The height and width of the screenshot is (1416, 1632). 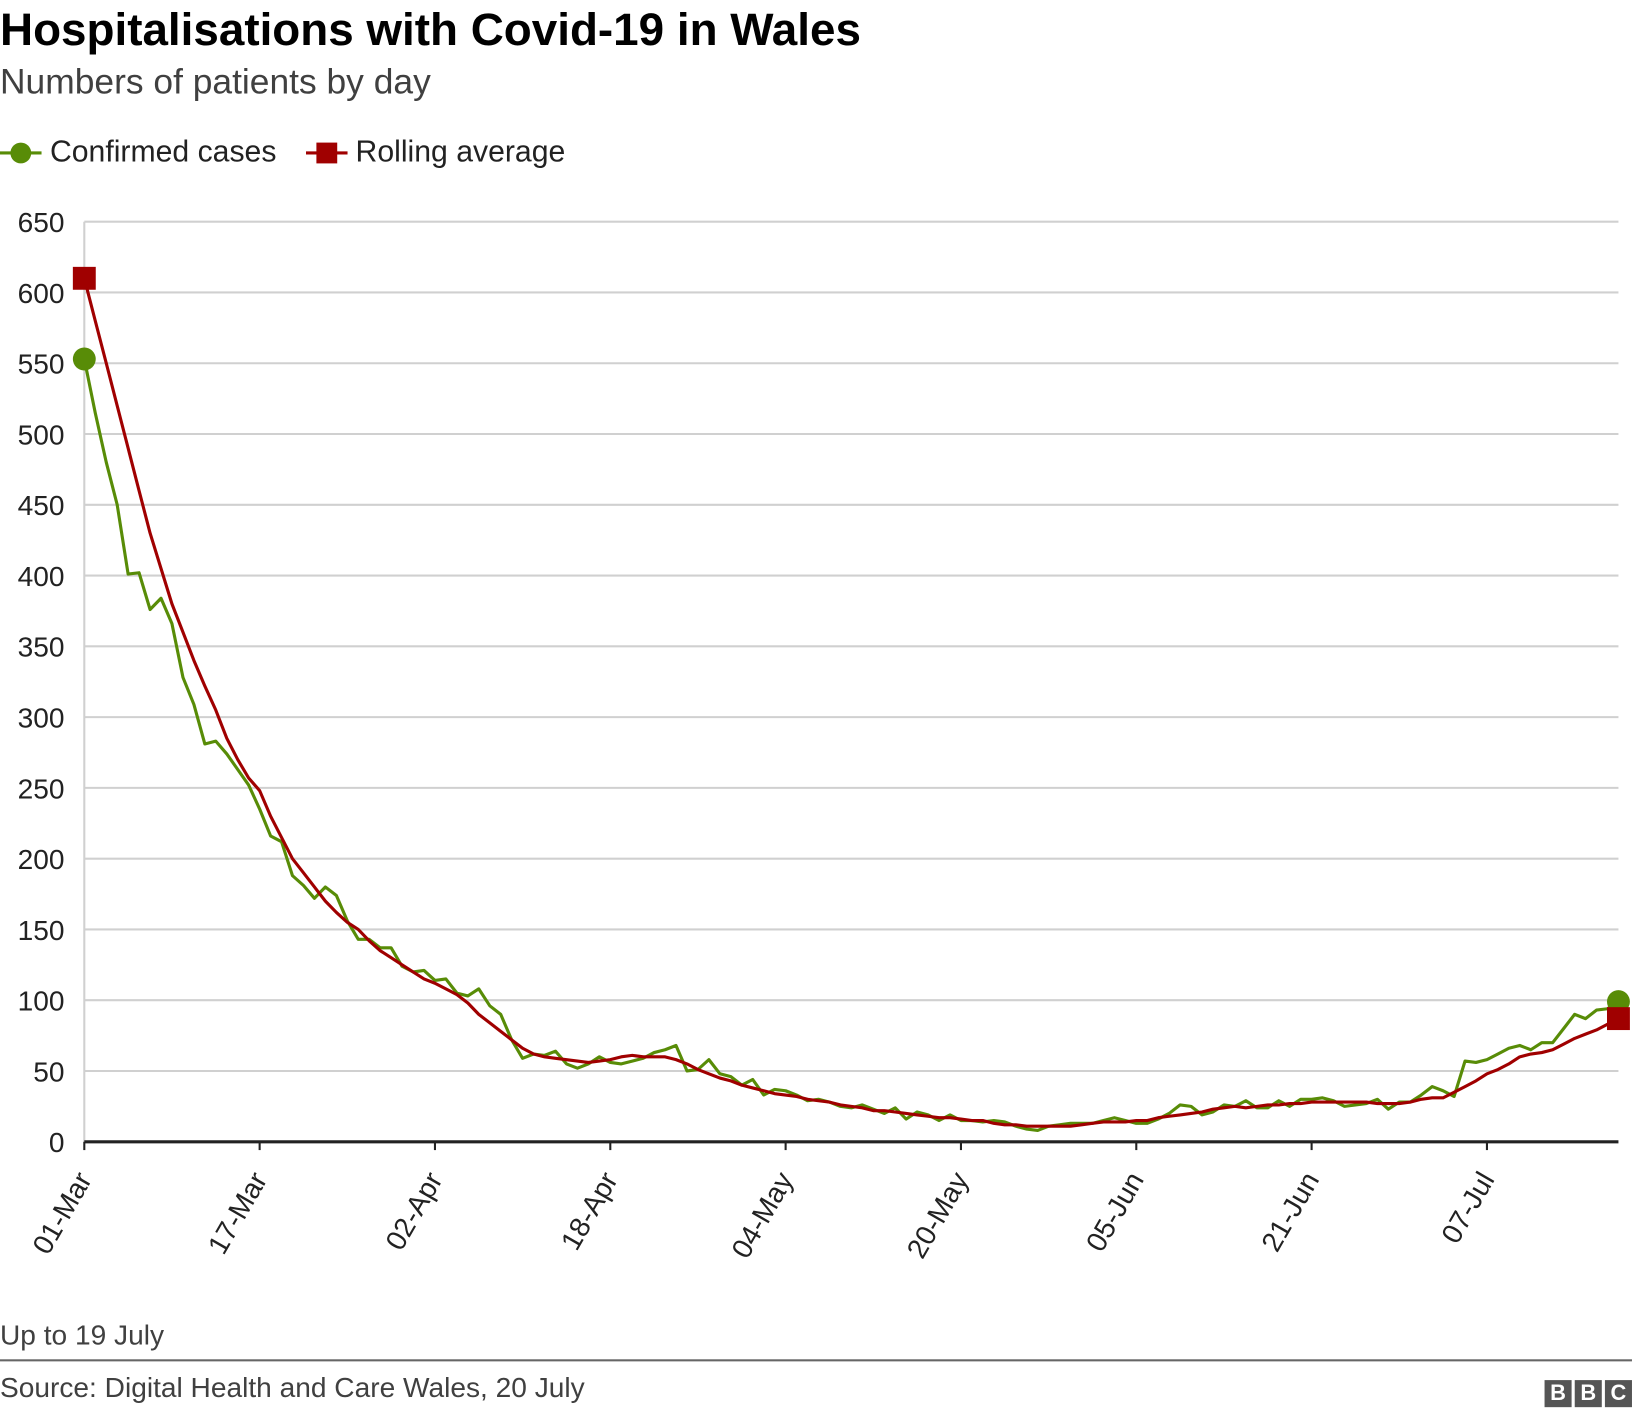 What do you see at coordinates (237, 1213) in the screenshot?
I see `x-tick-label: 17-Mar` at bounding box center [237, 1213].